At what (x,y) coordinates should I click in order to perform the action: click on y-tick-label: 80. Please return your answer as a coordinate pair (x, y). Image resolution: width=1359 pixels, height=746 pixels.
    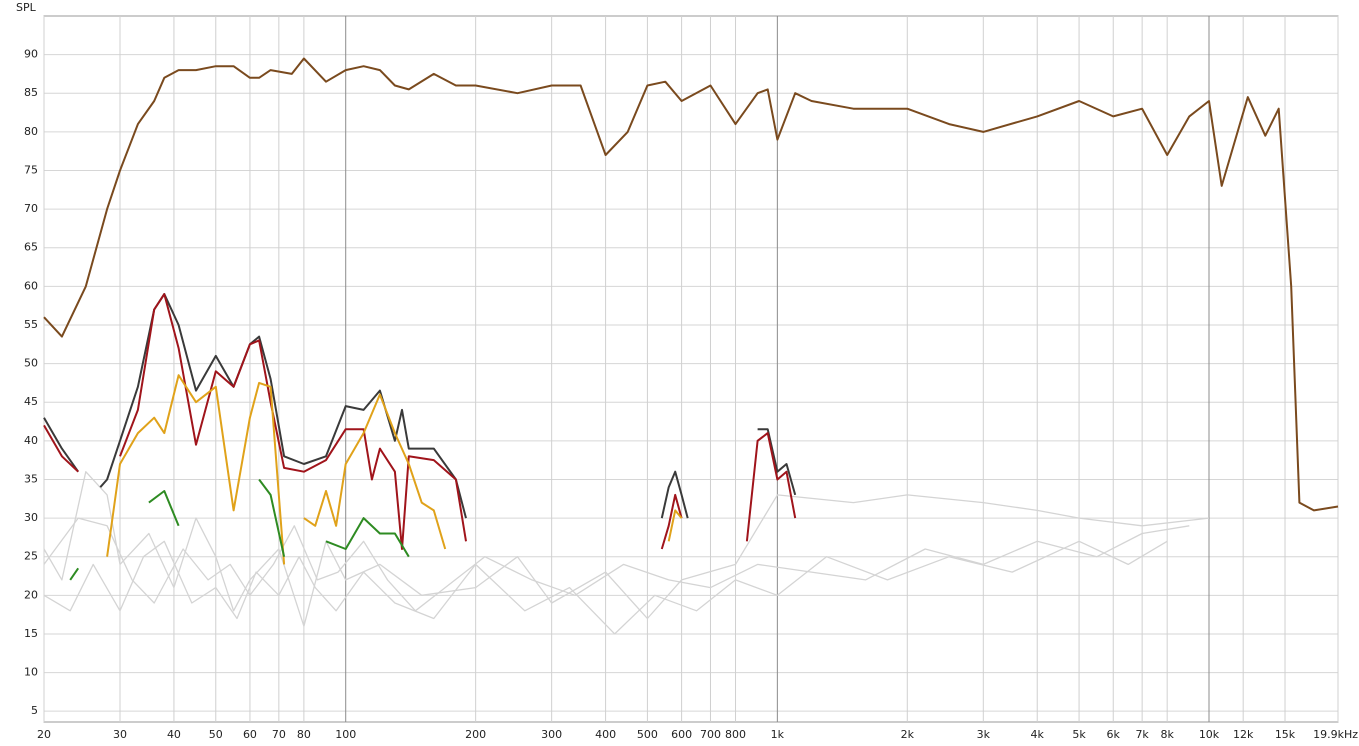
    Looking at the image, I should click on (31, 131).